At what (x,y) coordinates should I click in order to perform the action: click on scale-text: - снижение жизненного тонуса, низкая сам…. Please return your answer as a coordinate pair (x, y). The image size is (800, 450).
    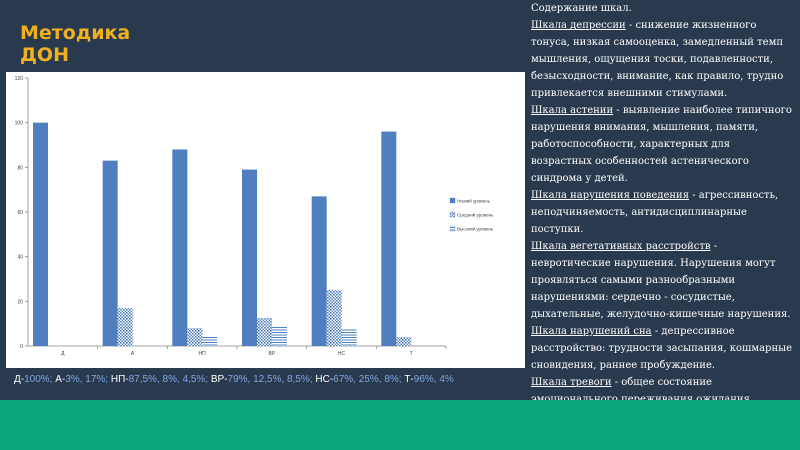
    Looking at the image, I should click on (657, 59).